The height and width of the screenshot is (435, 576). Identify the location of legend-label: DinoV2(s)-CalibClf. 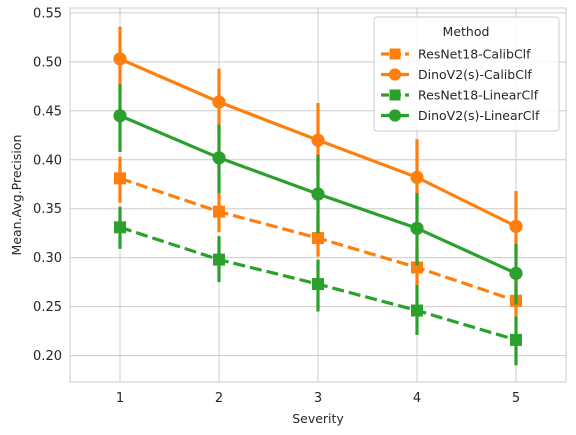
(475, 74).